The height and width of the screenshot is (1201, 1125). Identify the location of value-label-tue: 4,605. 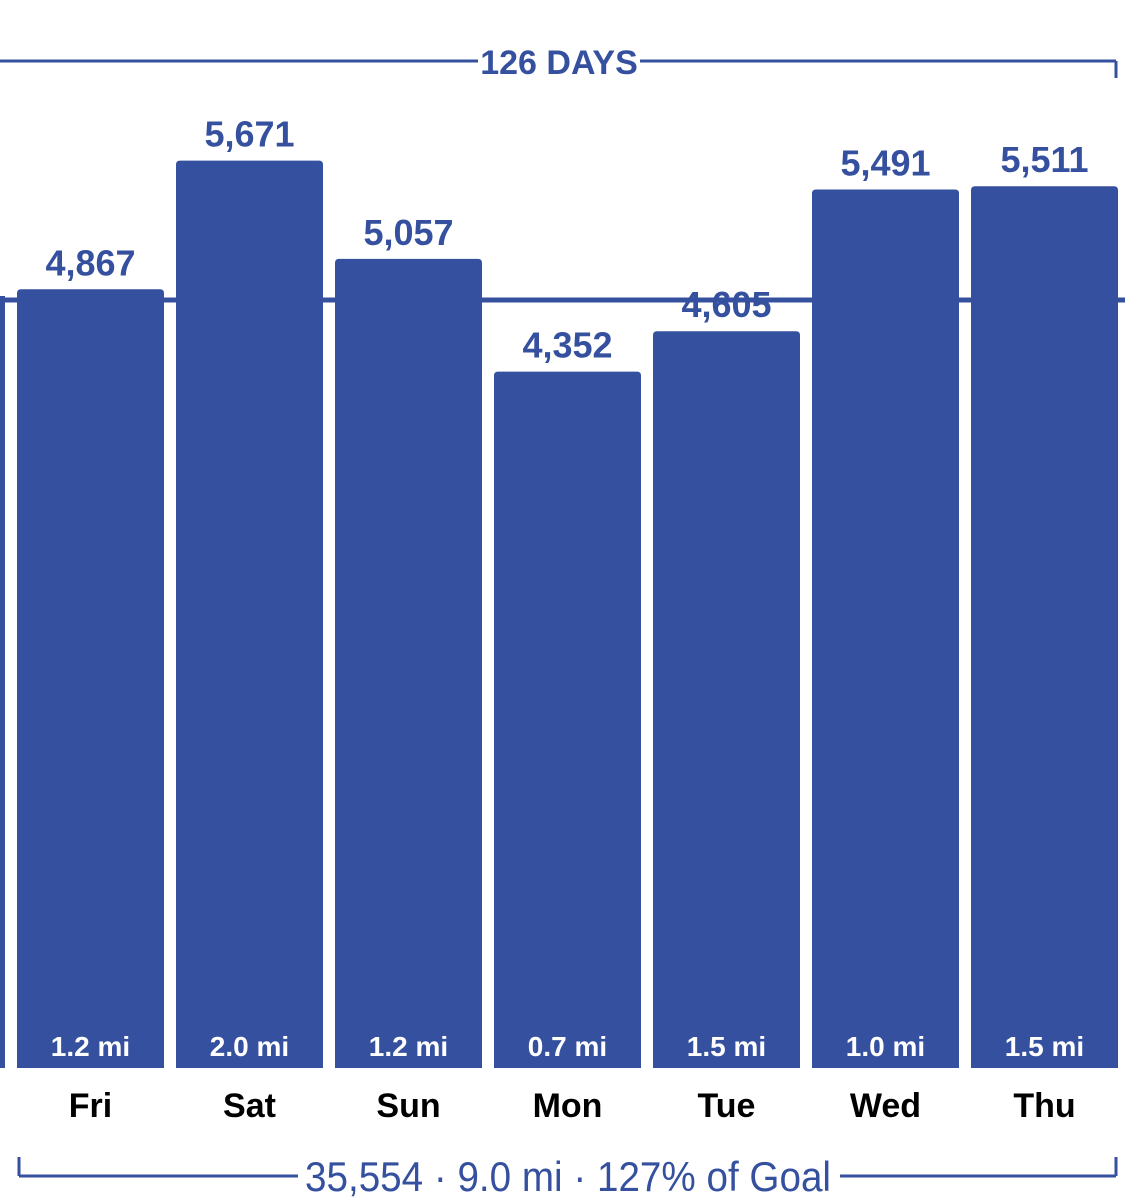
(726, 304).